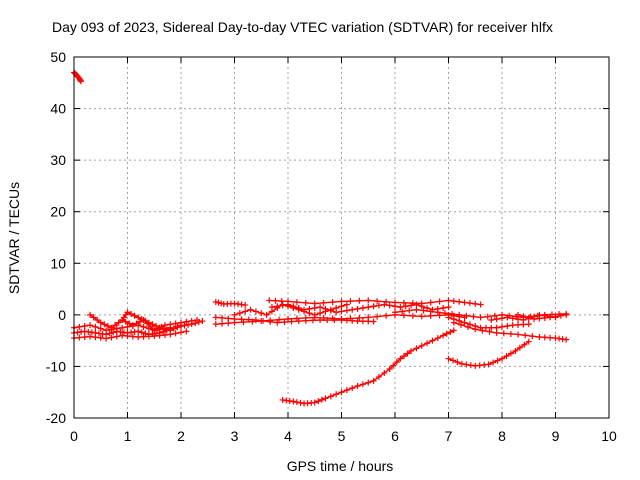 The width and height of the screenshot is (640, 480). What do you see at coordinates (58, 212) in the screenshot?
I see `y-tick-label: 20` at bounding box center [58, 212].